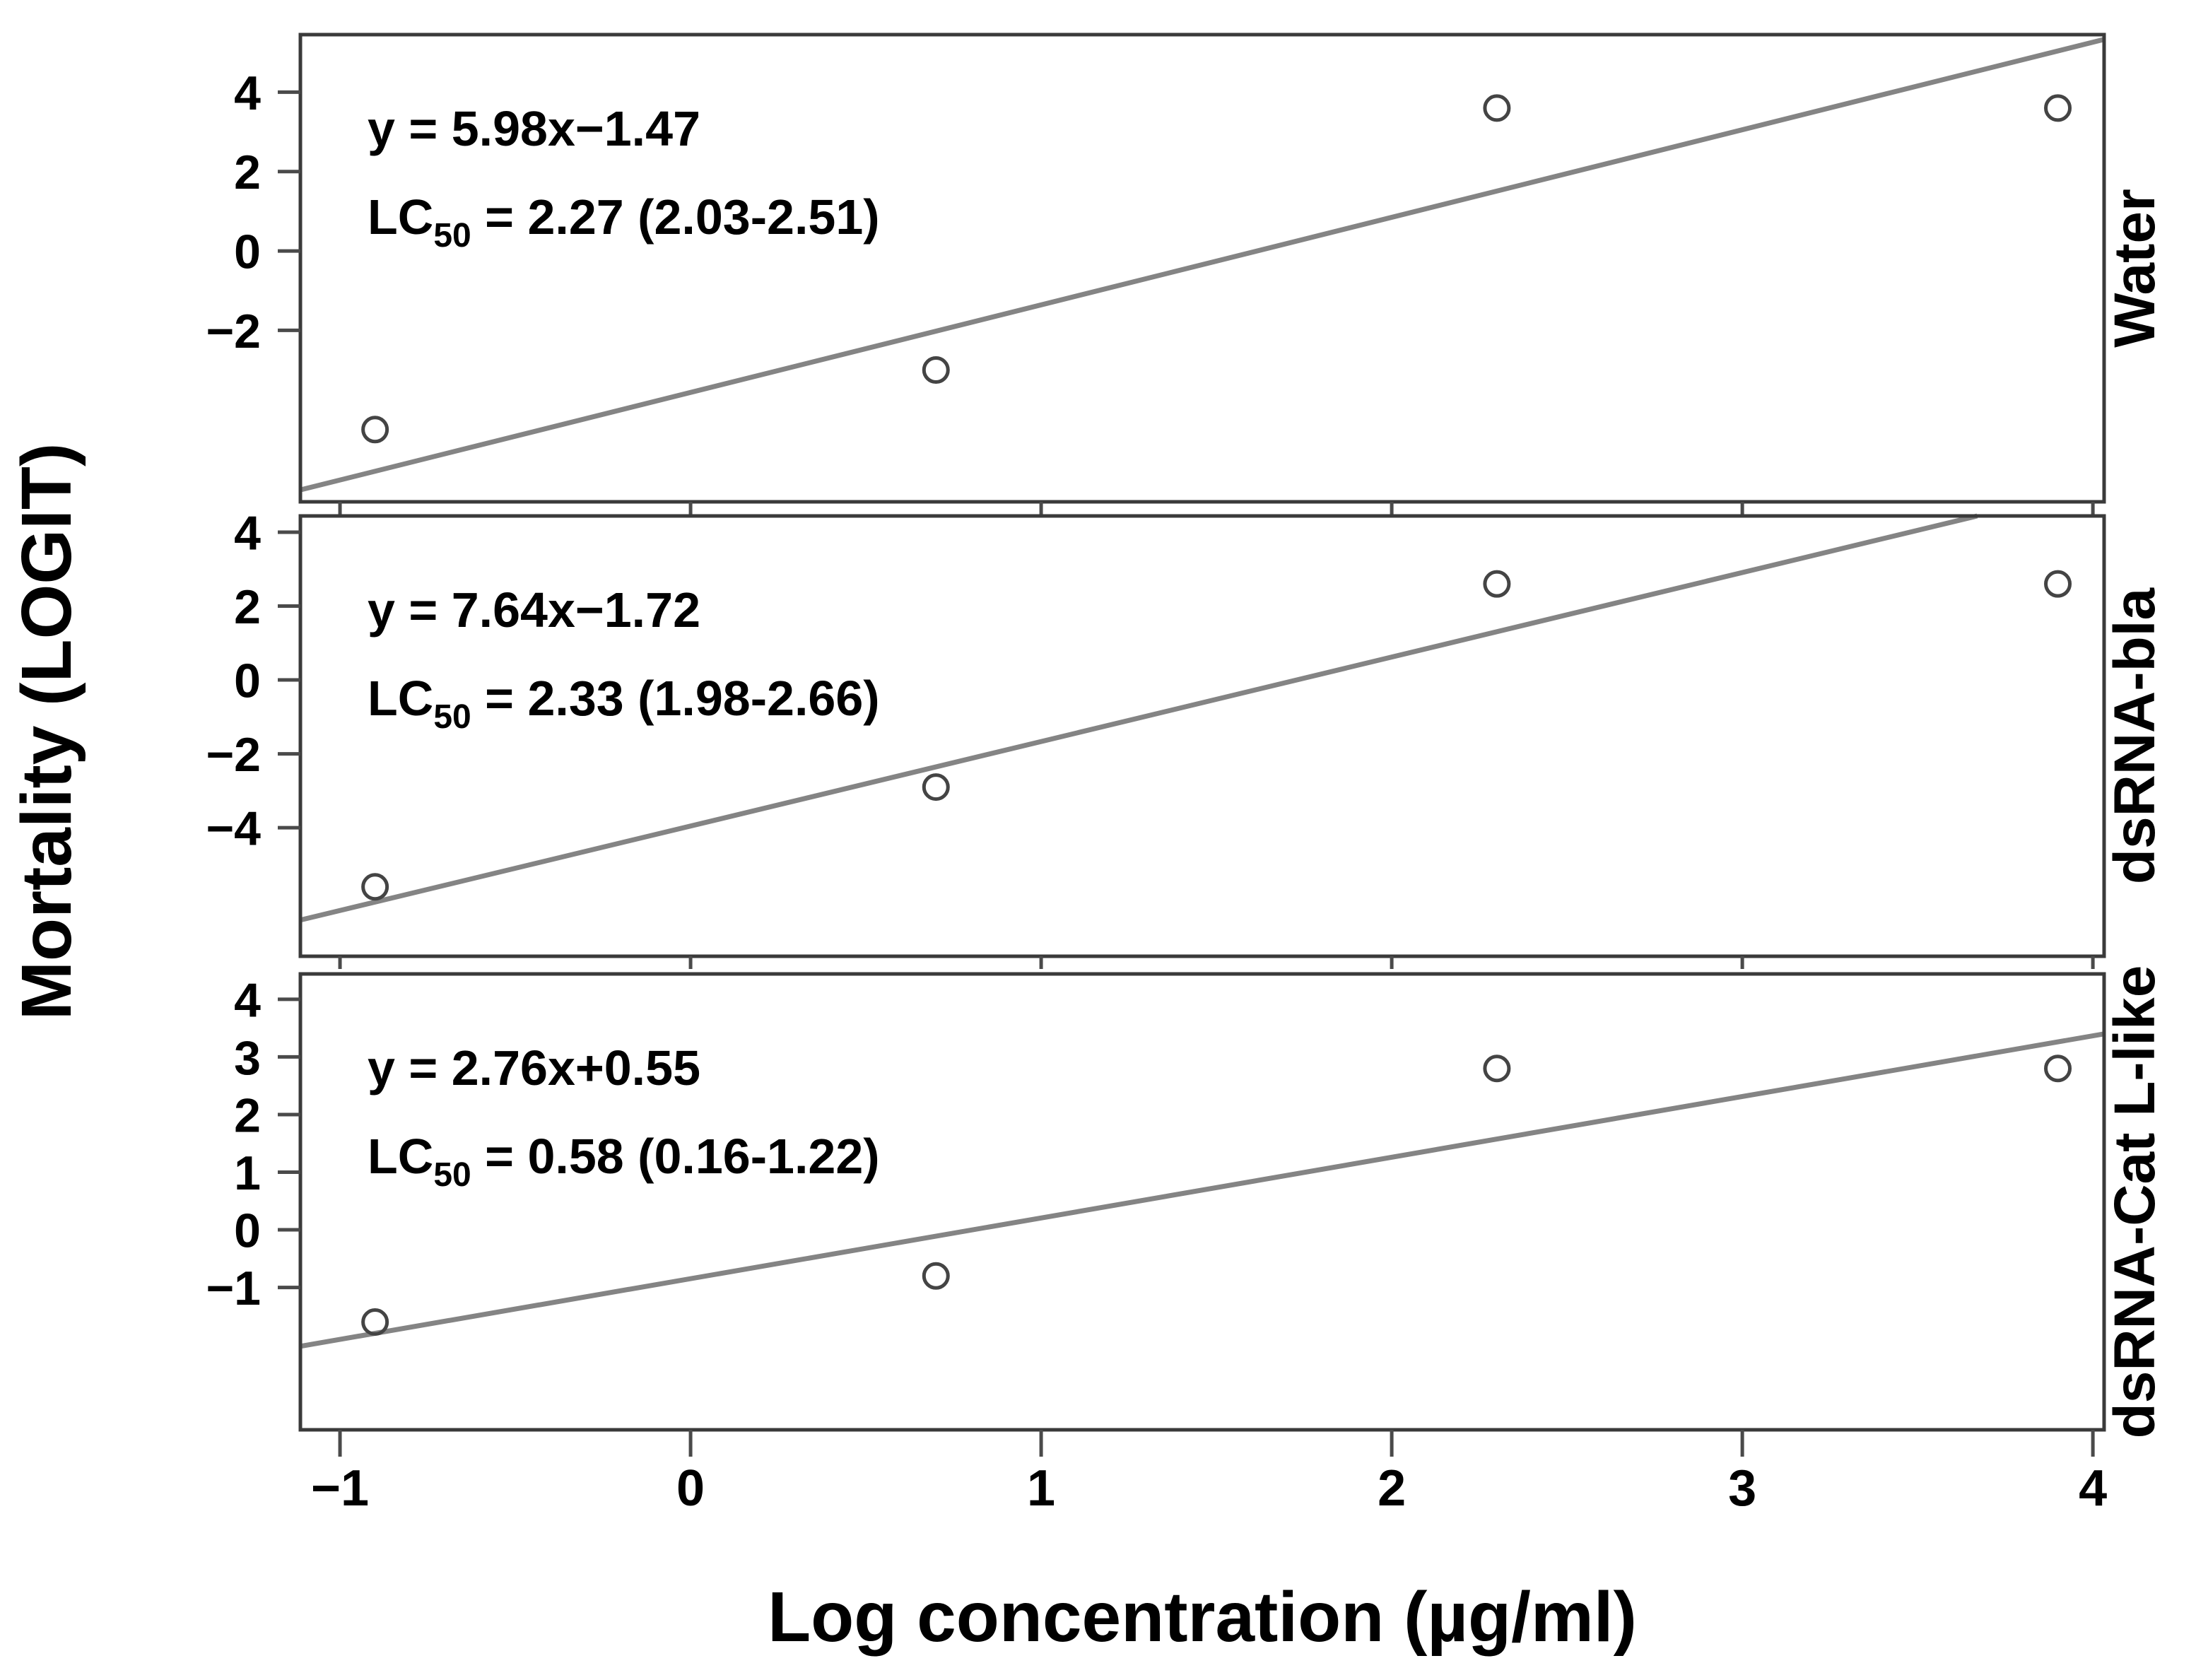 This screenshot has height=1680, width=2208. What do you see at coordinates (2093, 1488) in the screenshot?
I see `x-tick-label: 4` at bounding box center [2093, 1488].